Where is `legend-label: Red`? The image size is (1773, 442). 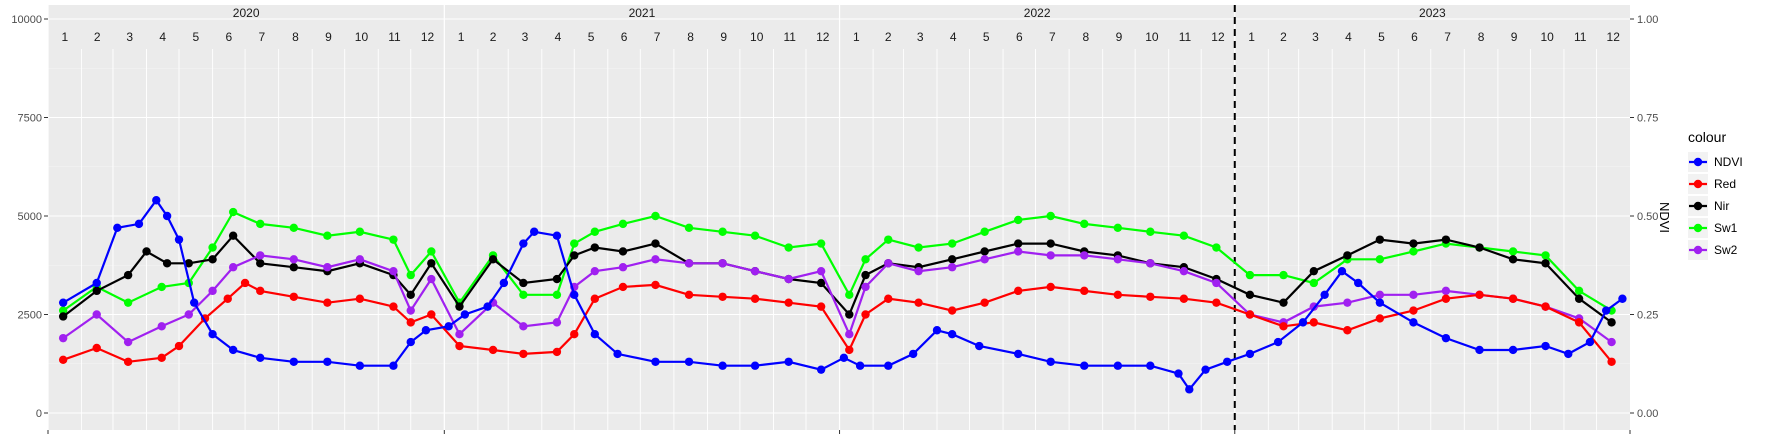 legend-label: Red is located at coordinates (1725, 184).